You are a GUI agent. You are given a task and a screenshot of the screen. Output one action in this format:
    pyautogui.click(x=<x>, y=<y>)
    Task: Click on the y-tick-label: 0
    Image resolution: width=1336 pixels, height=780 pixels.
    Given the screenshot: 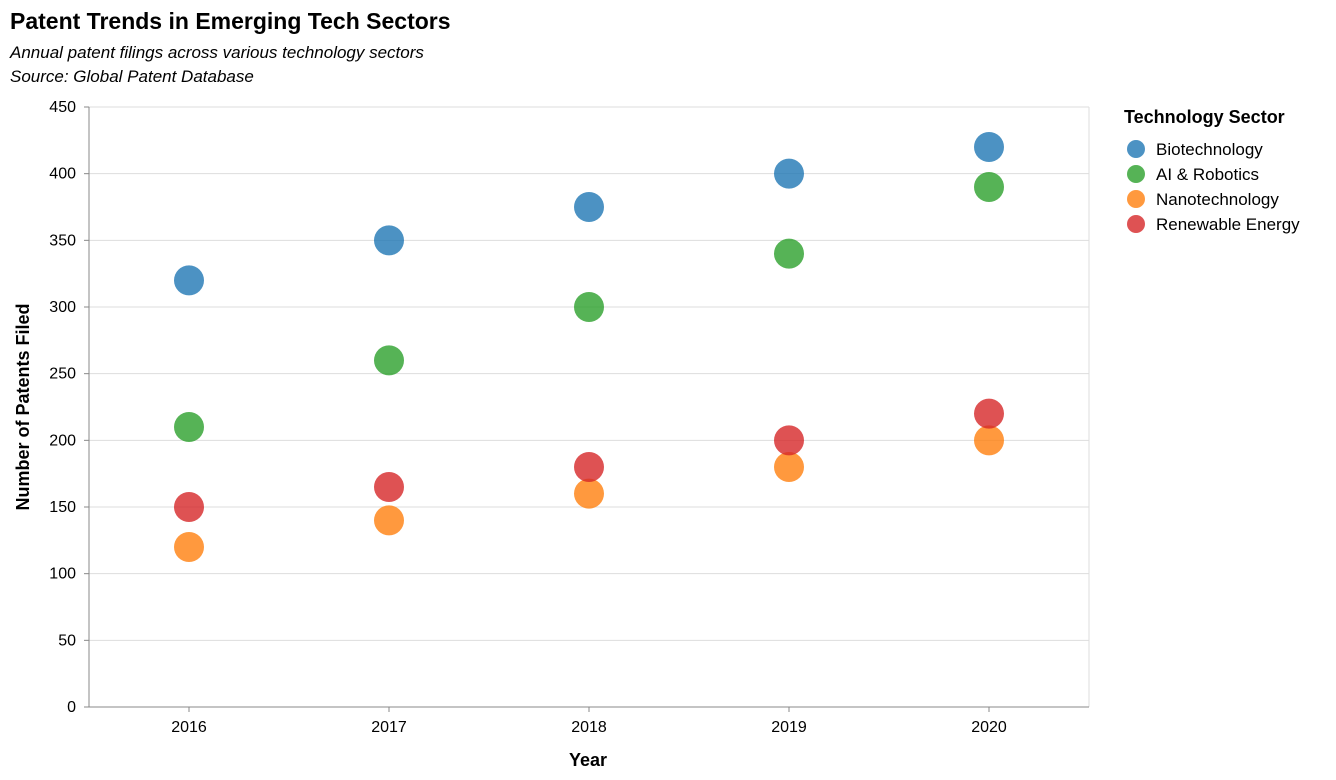 What is the action you would take?
    pyautogui.click(x=71, y=707)
    